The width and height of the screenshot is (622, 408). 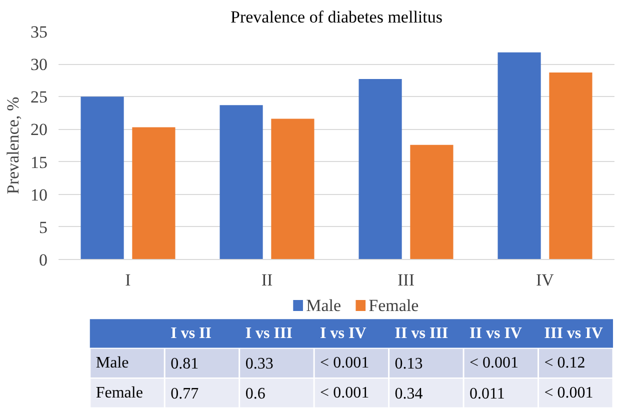 I want to click on y-tick-label: 0, so click(x=43, y=260).